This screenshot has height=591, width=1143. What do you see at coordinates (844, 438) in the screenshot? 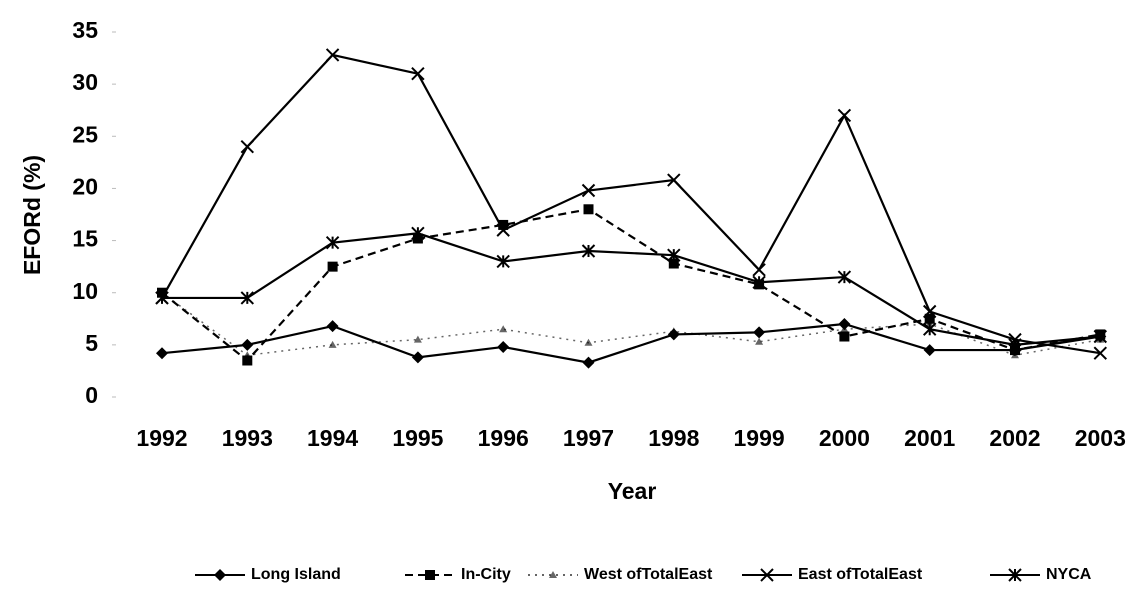
I see `x-tick-label: 2000` at bounding box center [844, 438].